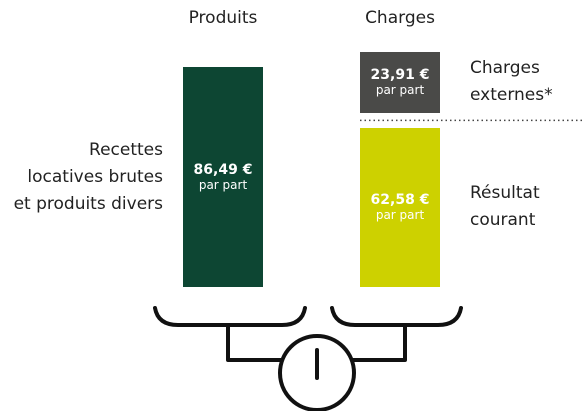 This screenshot has height=411, width=583. I want to click on value-label: 23,91 €, so click(400, 75).